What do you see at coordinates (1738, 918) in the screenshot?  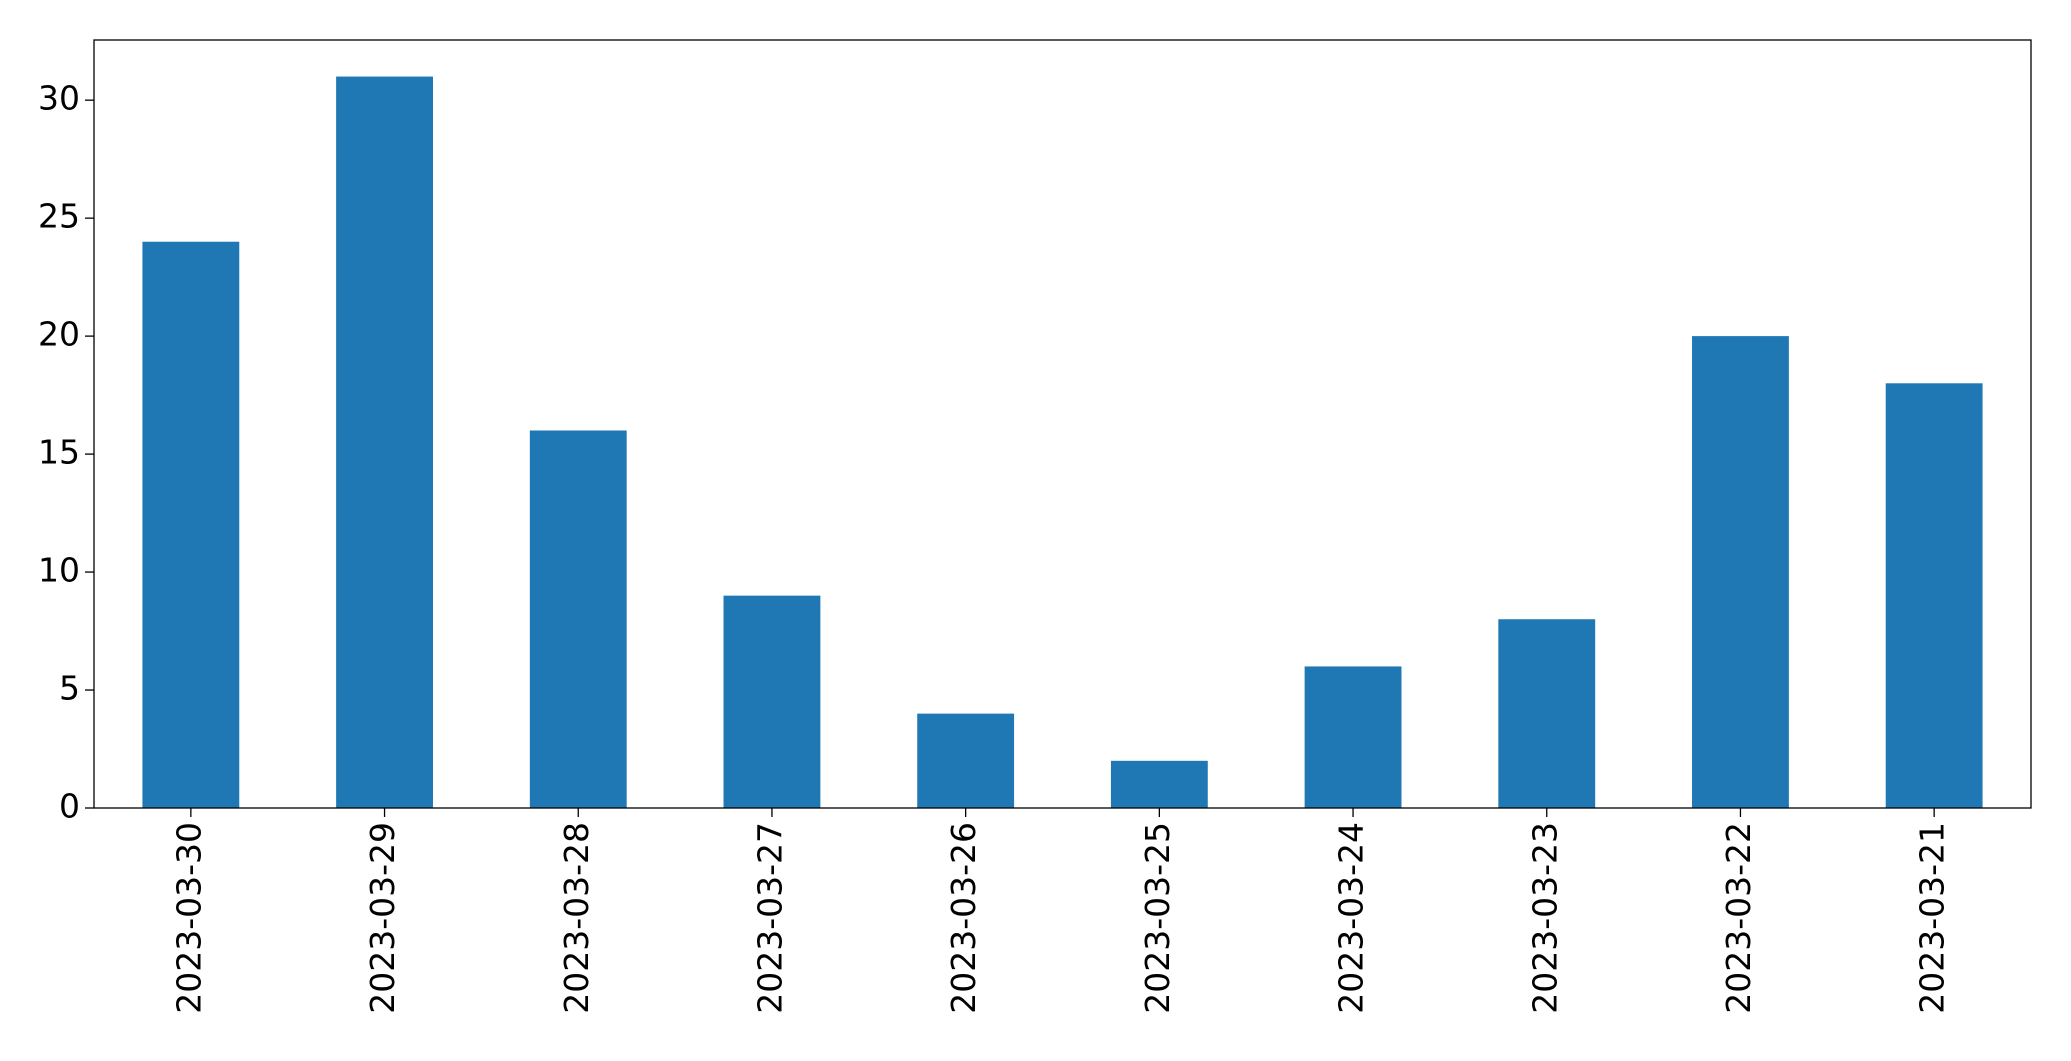 I see `x-tick-label: 2023-03-22` at bounding box center [1738, 918].